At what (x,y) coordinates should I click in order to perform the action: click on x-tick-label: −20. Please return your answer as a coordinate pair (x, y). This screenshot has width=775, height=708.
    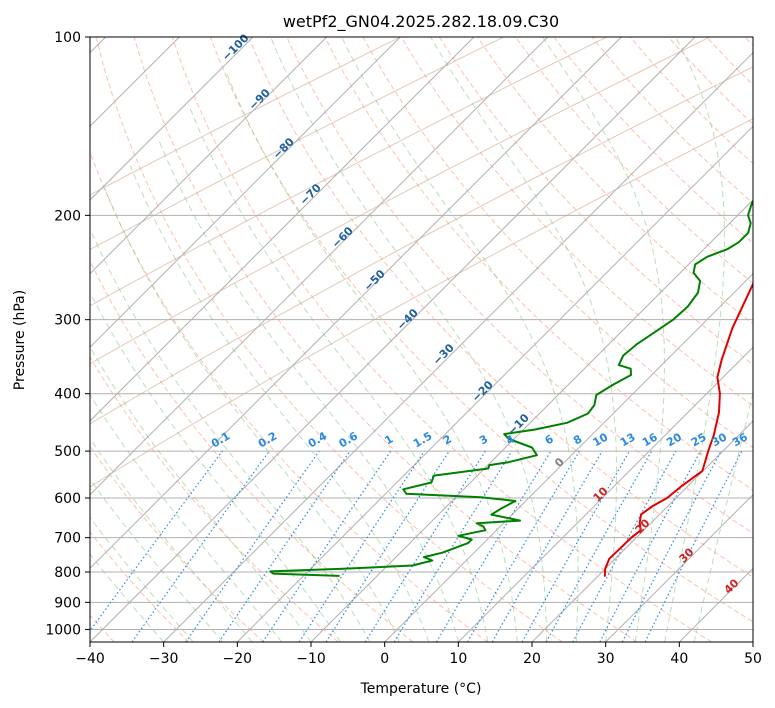
    Looking at the image, I should click on (238, 659).